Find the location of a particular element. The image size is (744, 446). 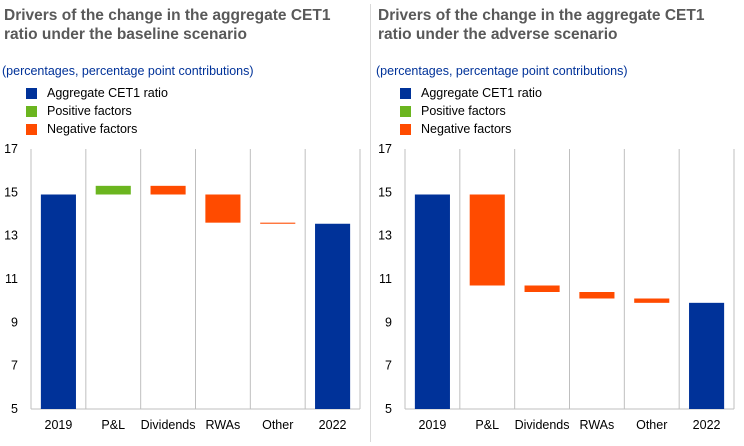

bar-positive is located at coordinates (113, 190).